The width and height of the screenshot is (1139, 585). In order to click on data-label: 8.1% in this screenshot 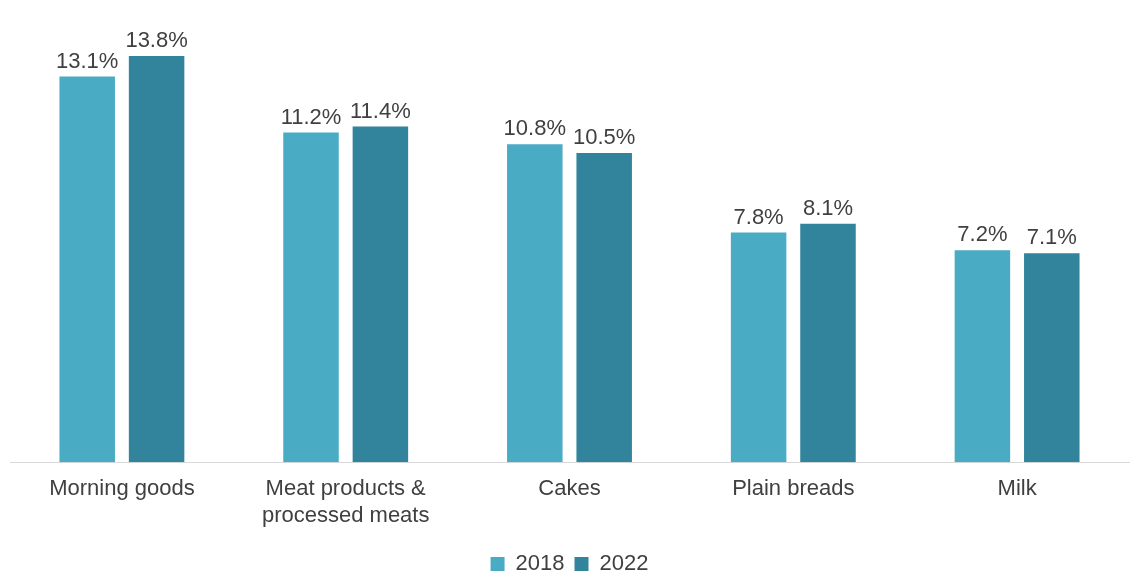, I will do `click(828, 207)`.